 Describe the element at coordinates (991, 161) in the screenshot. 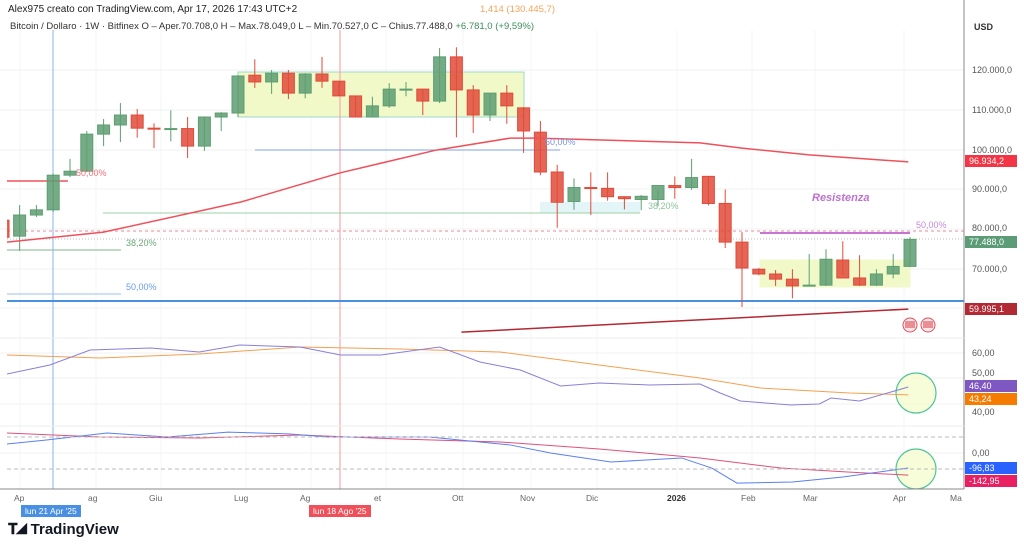

I see `price-tag: 96.934,2` at that location.